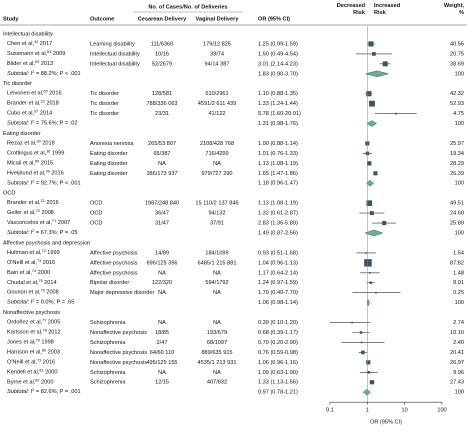 The width and height of the screenshot is (467, 435). Describe the element at coordinates (112, 44) in the screenshot. I see `outcome: Learning disability` at that location.